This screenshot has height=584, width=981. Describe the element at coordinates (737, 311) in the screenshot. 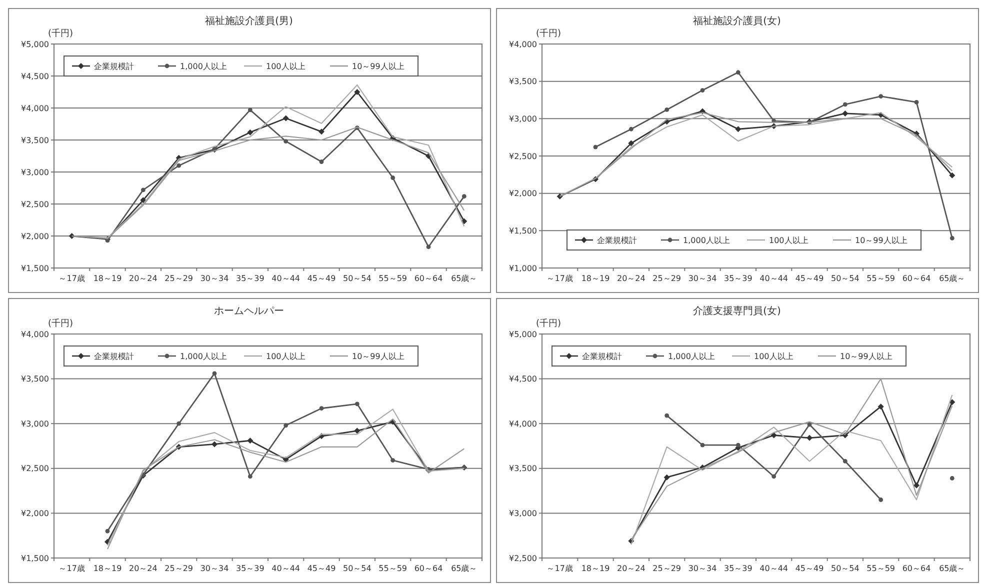

I see `chart-title: 介護支援専門員(女)` at that location.